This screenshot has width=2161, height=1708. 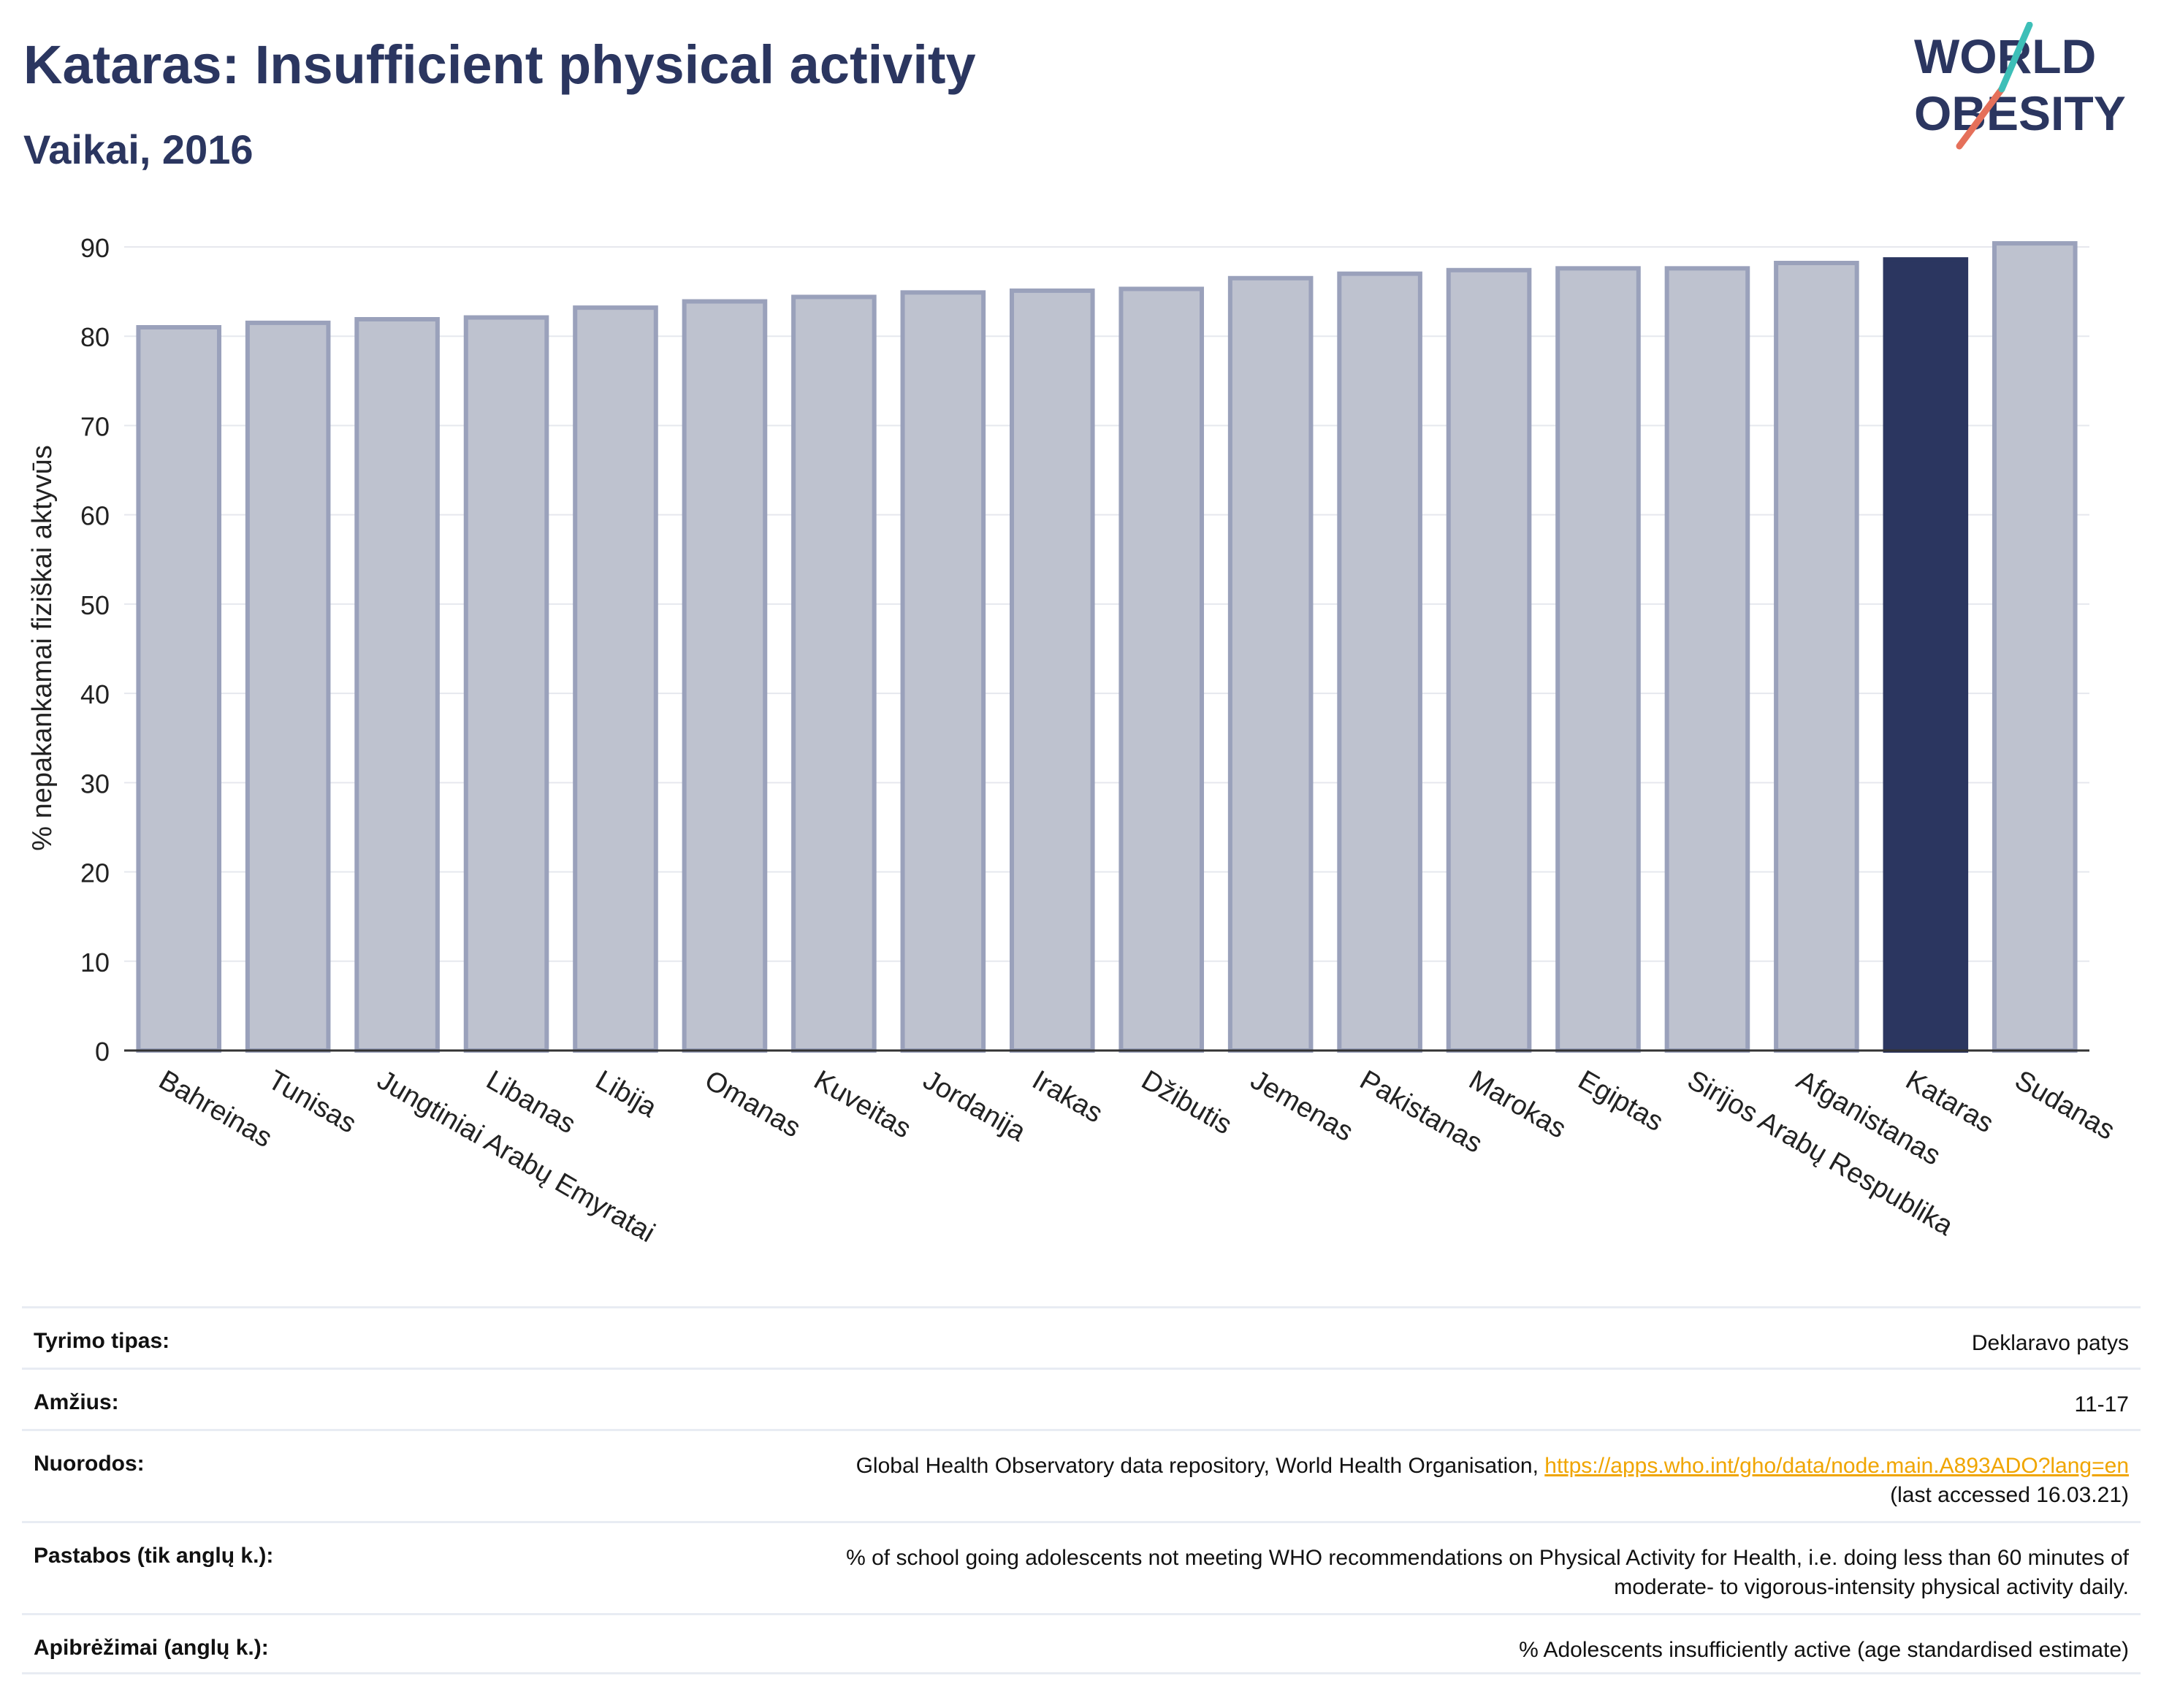 I want to click on bar-kataras, so click(x=1926, y=655).